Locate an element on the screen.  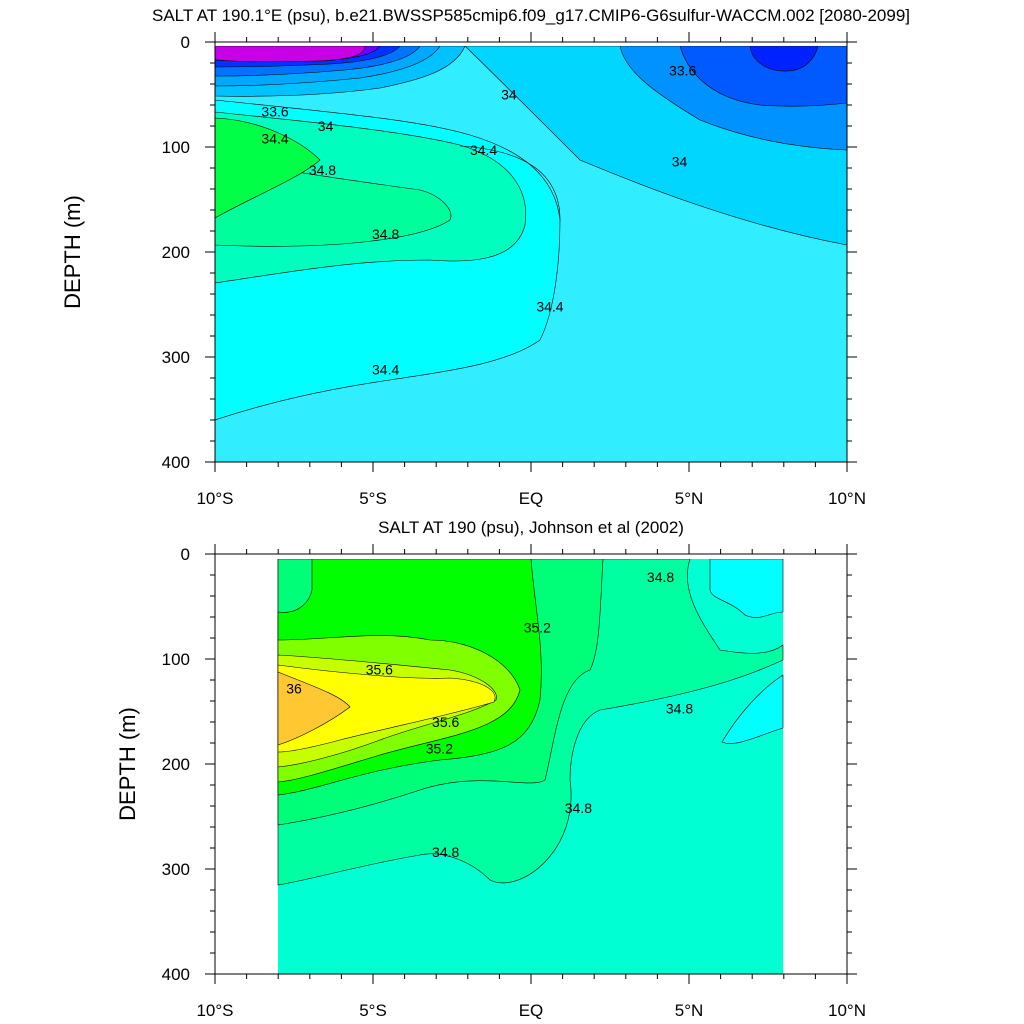
fill-fresh-northeast-south is located at coordinates (752, 709).